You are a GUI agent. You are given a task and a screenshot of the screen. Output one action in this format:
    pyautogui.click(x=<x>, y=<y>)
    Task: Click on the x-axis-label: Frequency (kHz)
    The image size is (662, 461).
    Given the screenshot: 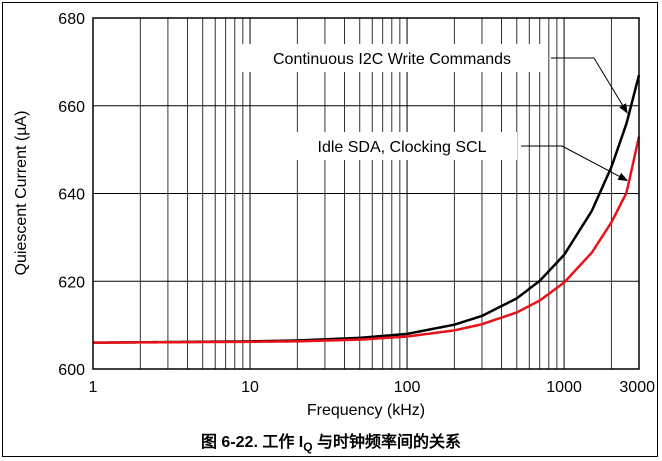 What is the action you would take?
    pyautogui.click(x=366, y=410)
    